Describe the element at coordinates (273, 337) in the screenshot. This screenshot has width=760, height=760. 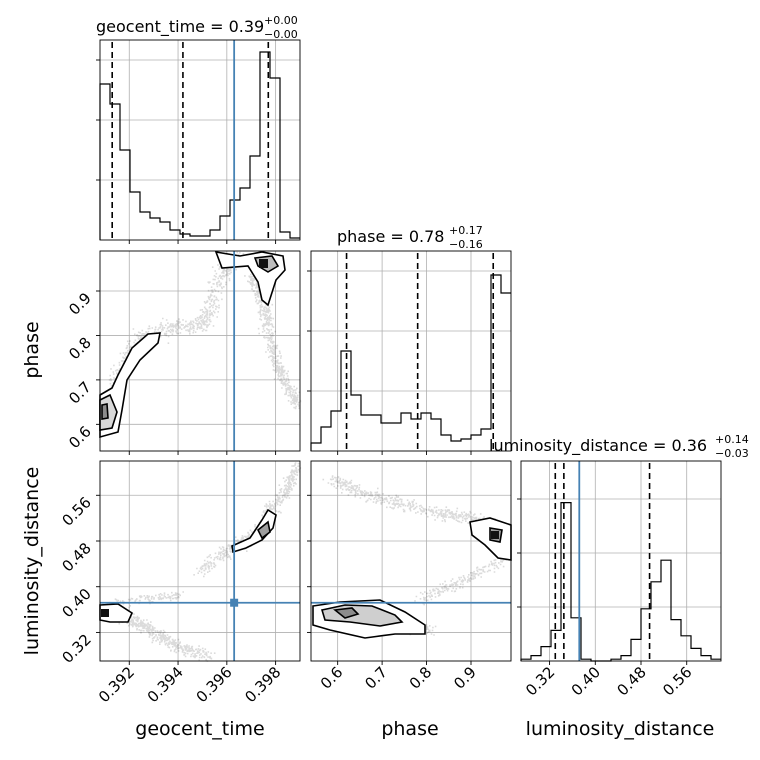
I see `phase-vs-geocent-scatter-right` at that location.